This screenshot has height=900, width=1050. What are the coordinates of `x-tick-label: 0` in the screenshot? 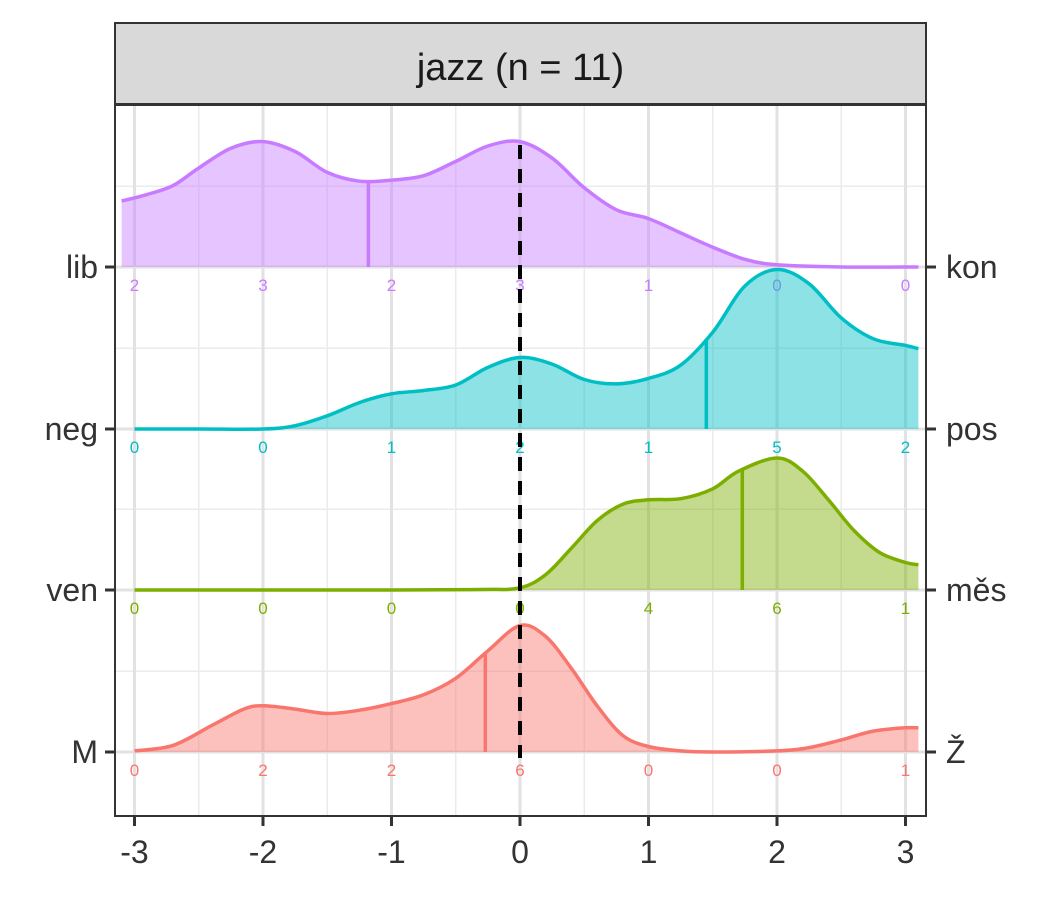 It's located at (520, 852).